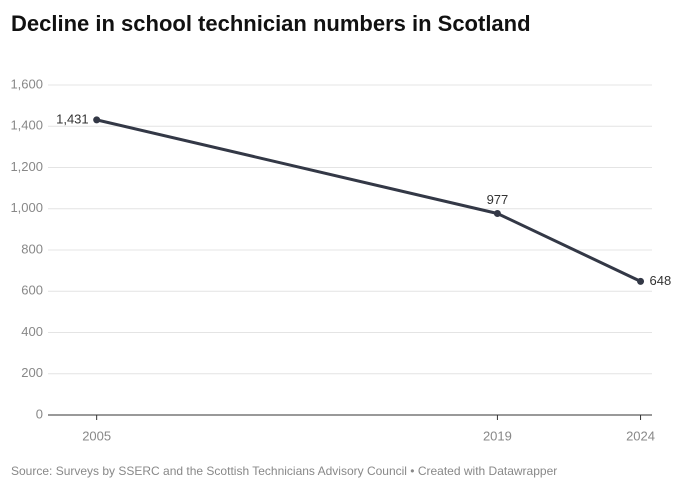 The height and width of the screenshot is (491, 684). What do you see at coordinates (32, 290) in the screenshot?
I see `y-tick-label: 600` at bounding box center [32, 290].